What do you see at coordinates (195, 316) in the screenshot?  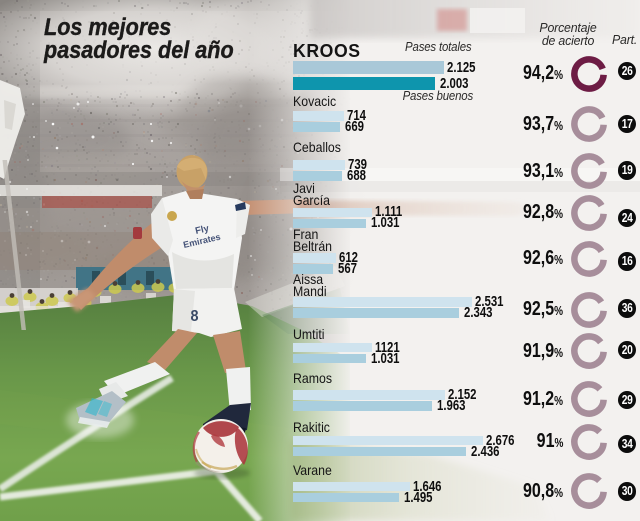 I see `svg-text: 8` at bounding box center [195, 316].